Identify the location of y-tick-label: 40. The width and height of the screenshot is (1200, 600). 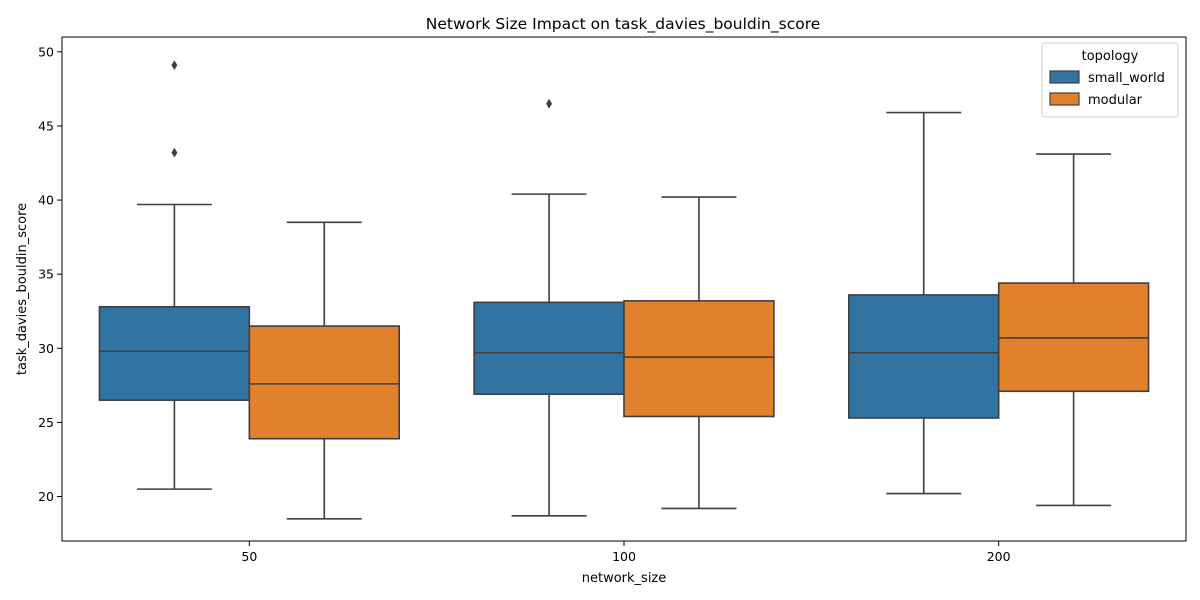
(46, 200).